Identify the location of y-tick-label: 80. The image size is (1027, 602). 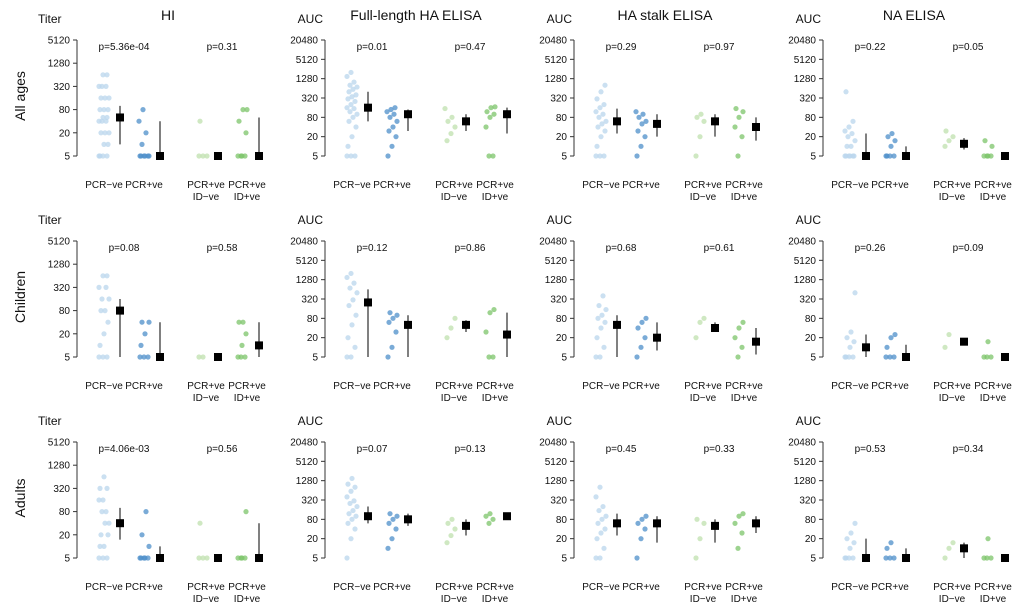
(562, 118).